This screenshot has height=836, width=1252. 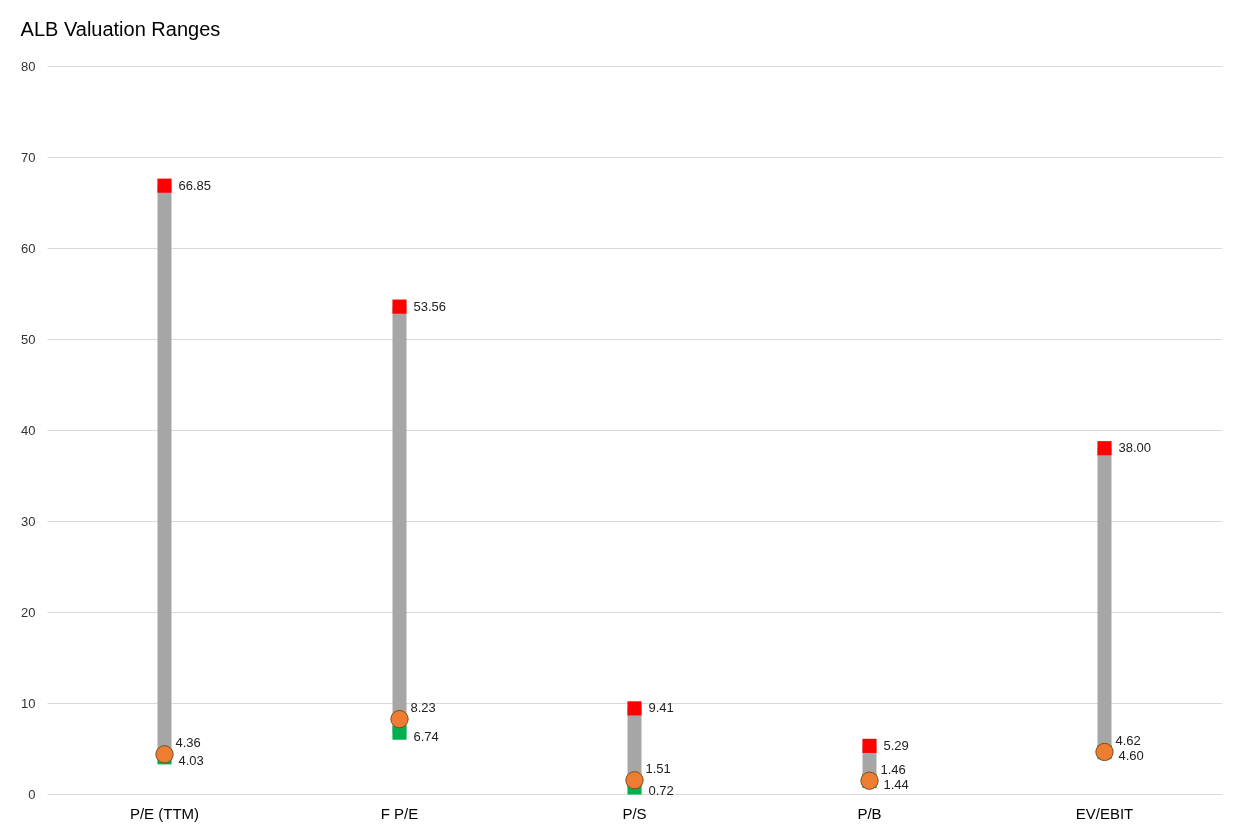 I want to click on data-label: 53.56, so click(x=430, y=306).